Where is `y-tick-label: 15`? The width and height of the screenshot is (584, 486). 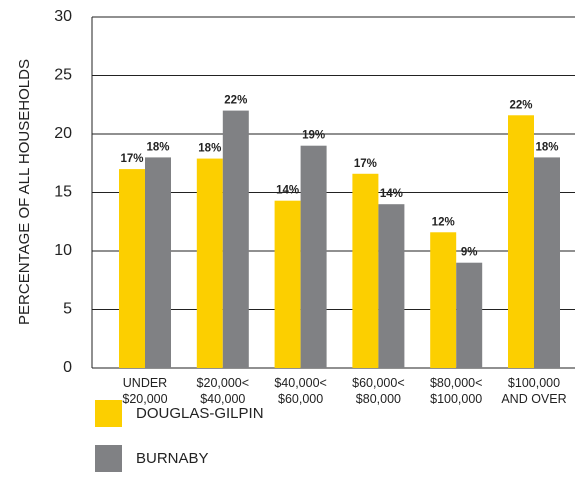
y-tick-label: 15 is located at coordinates (63, 192).